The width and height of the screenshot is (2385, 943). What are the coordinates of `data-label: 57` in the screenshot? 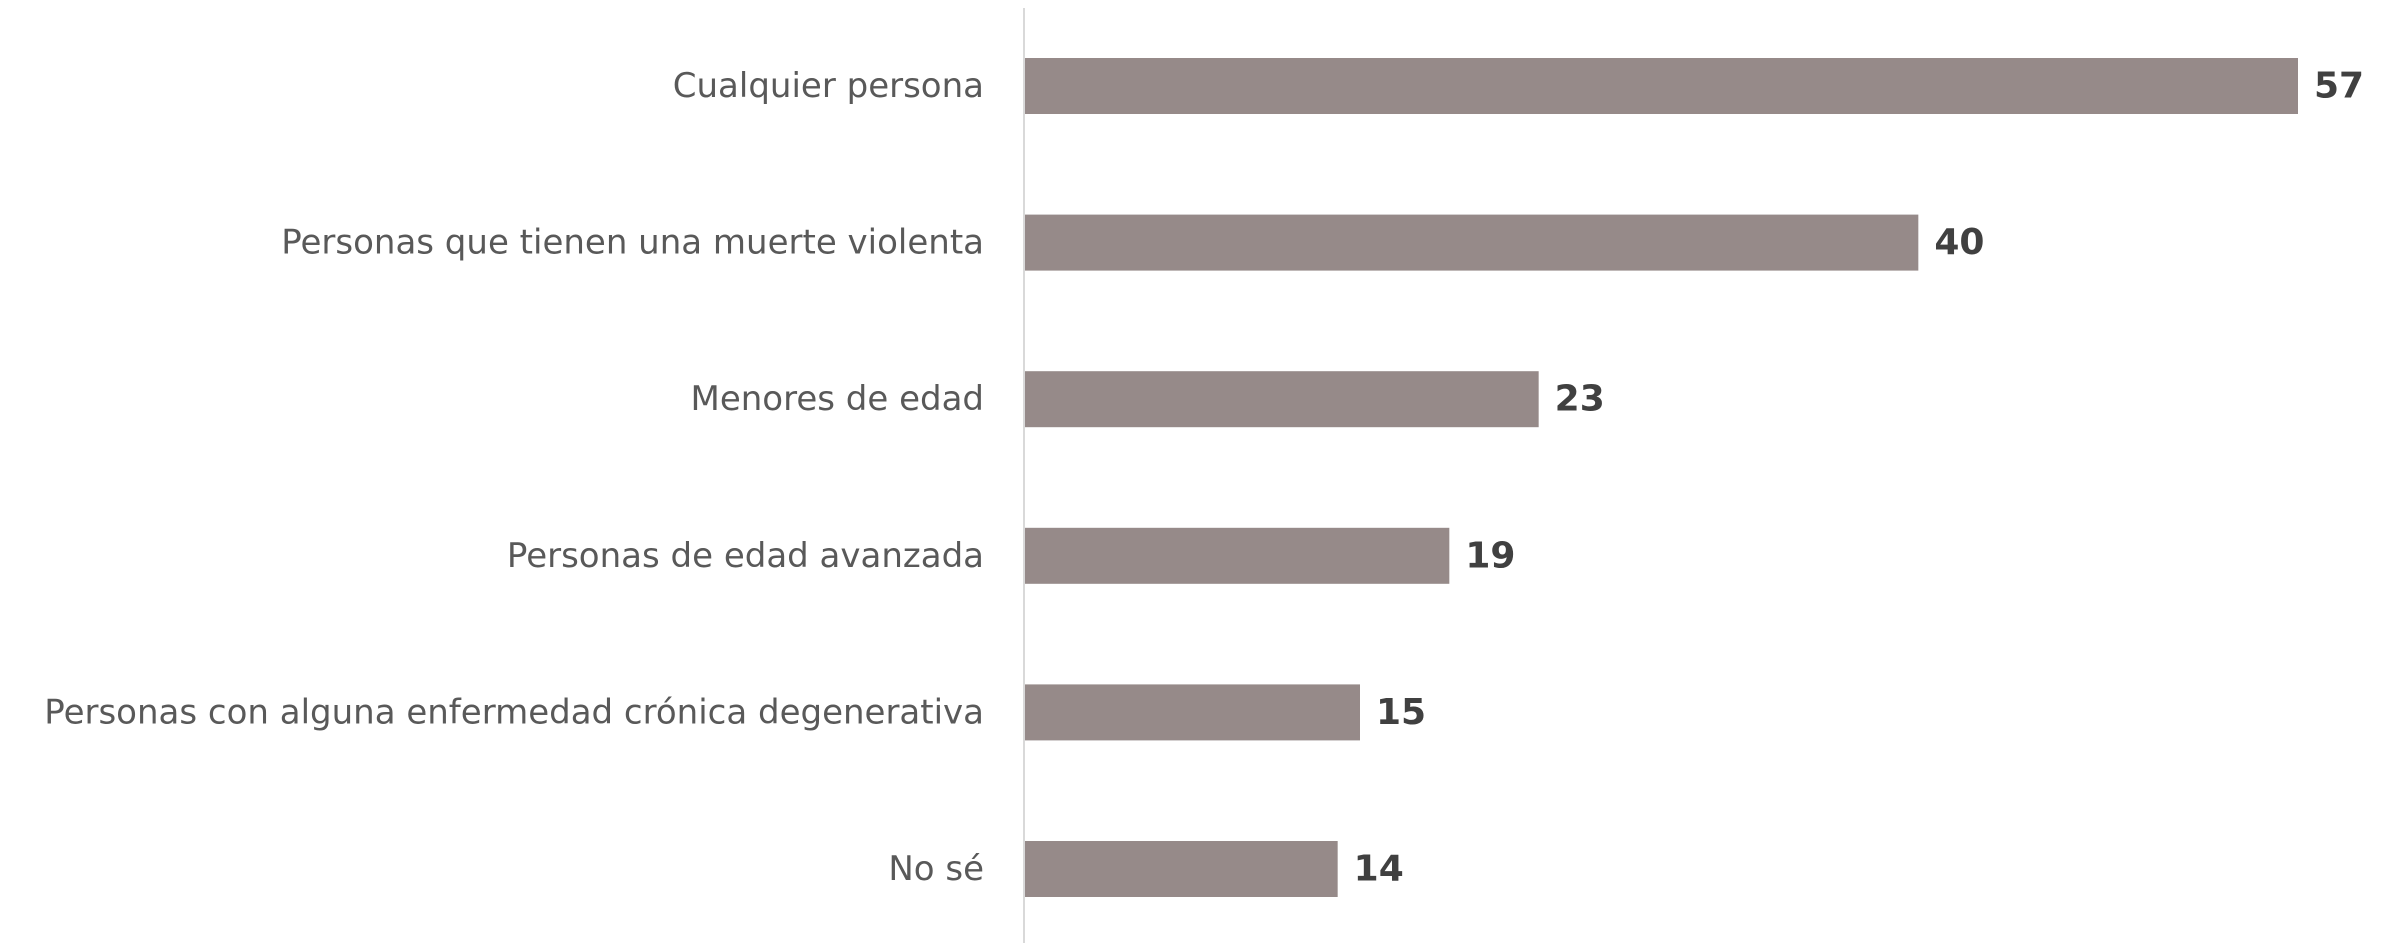 It's located at (2339, 86).